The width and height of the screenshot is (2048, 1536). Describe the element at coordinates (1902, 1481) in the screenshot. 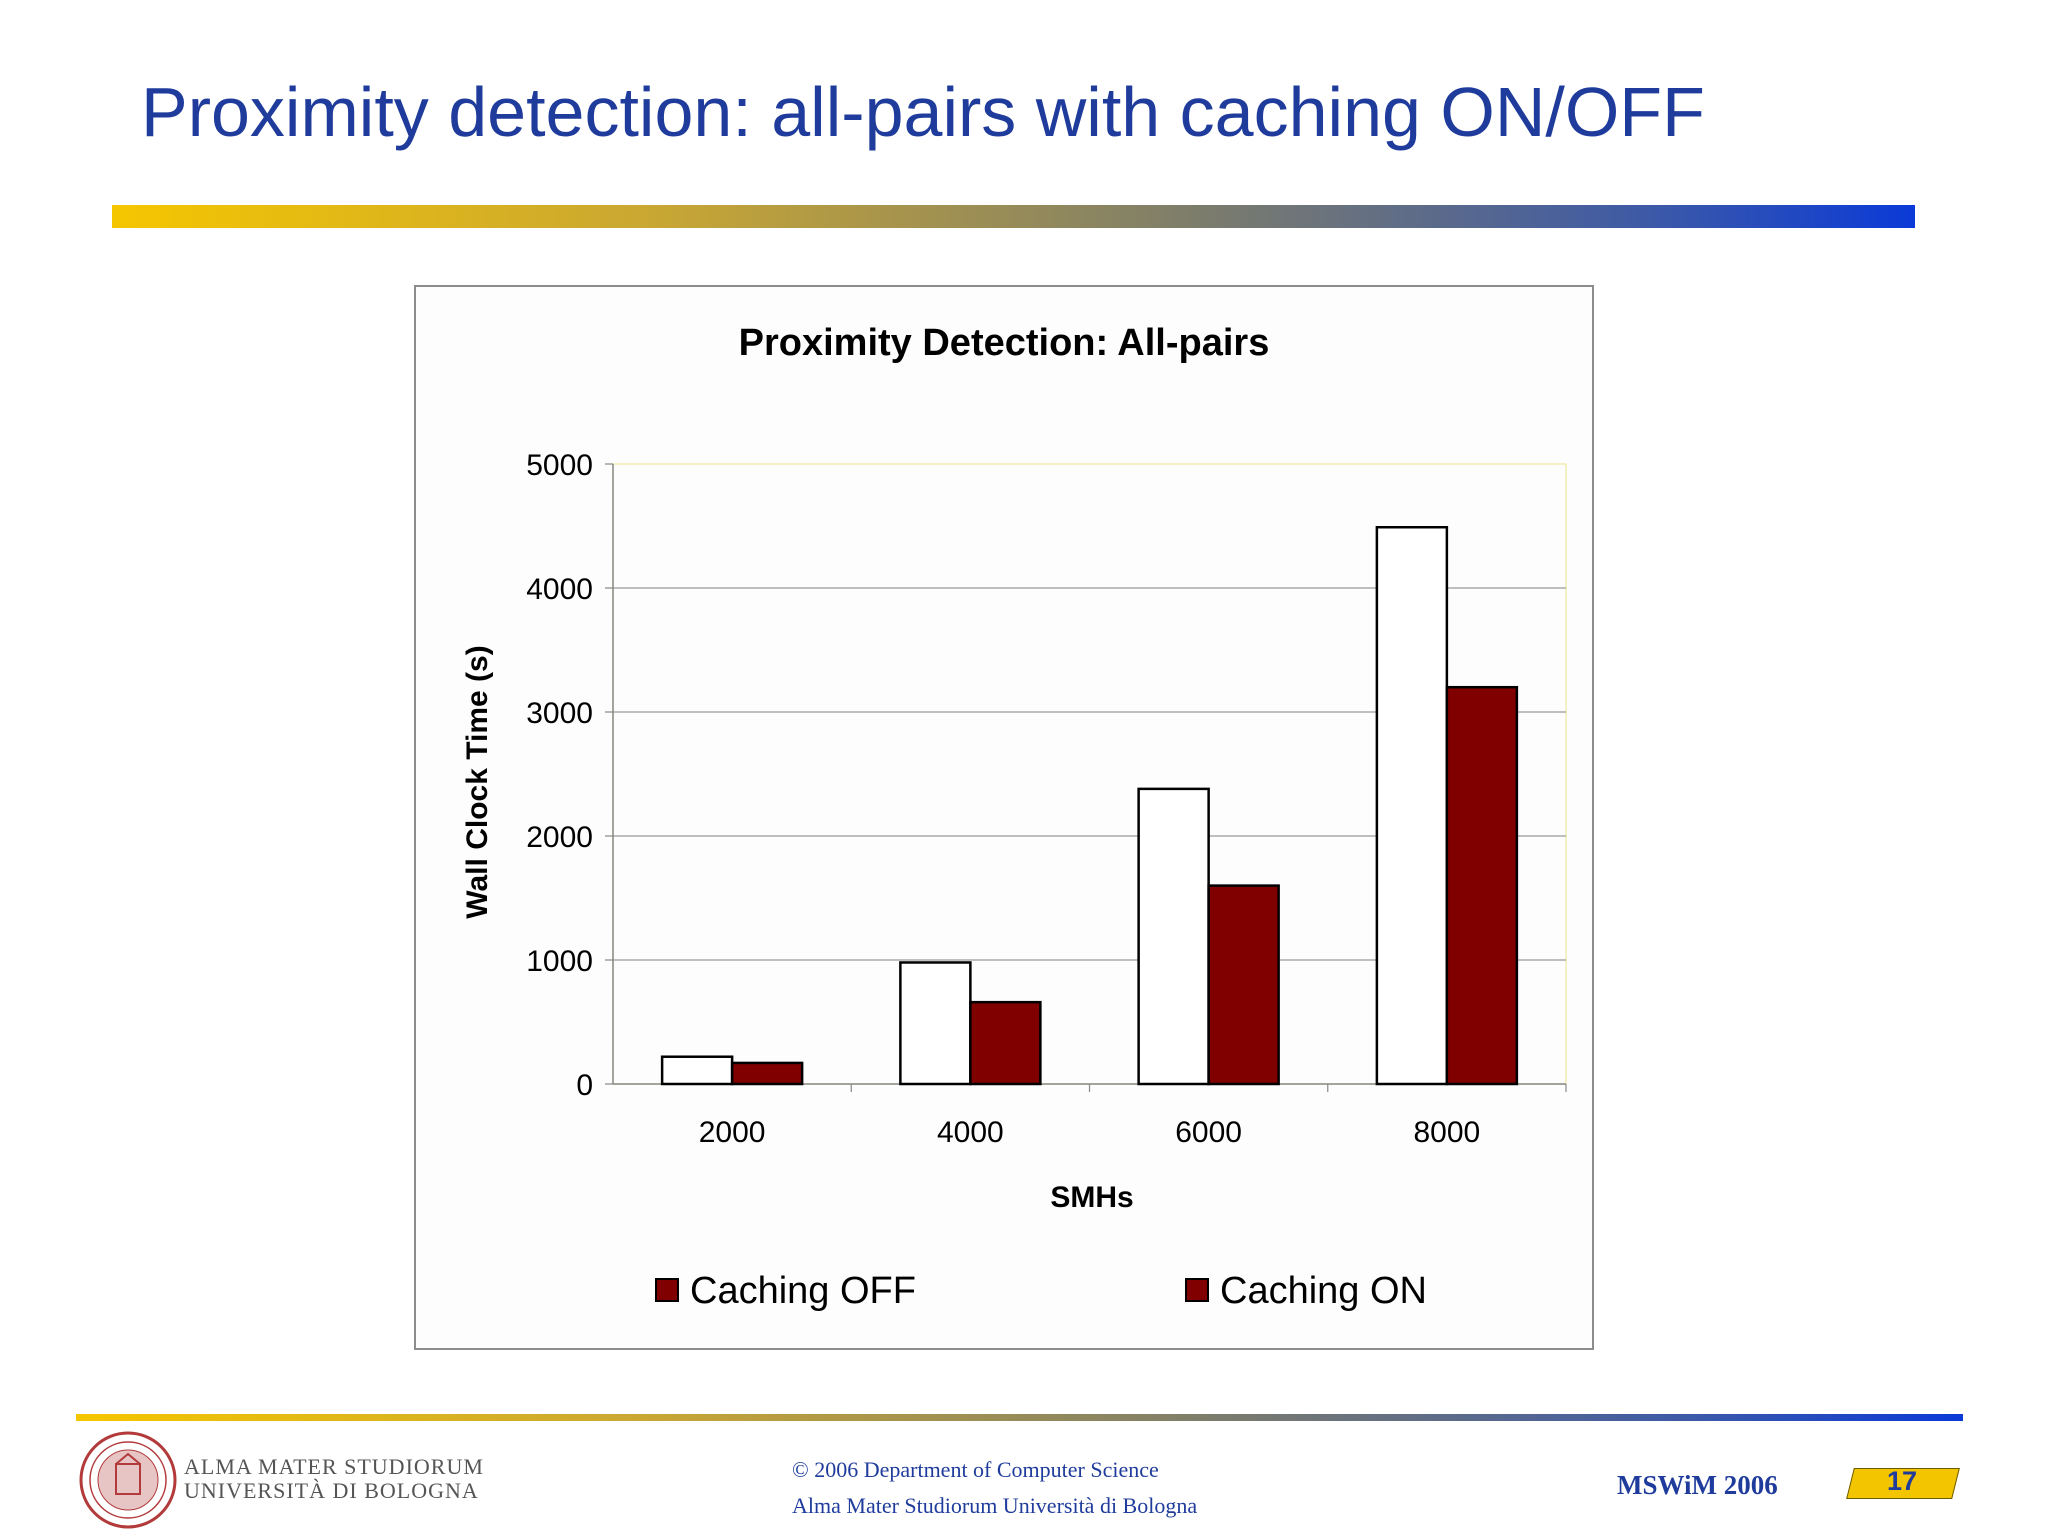

I see `page-number: 17` at that location.